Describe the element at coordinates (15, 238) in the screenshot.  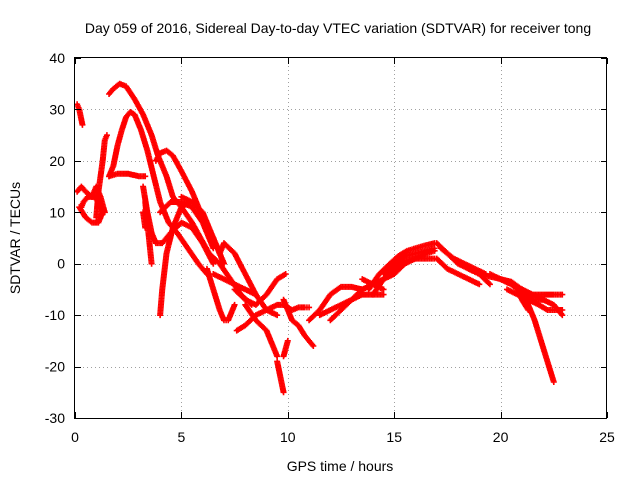
I see `y-axis-label: SDTVAR / TECUs` at that location.